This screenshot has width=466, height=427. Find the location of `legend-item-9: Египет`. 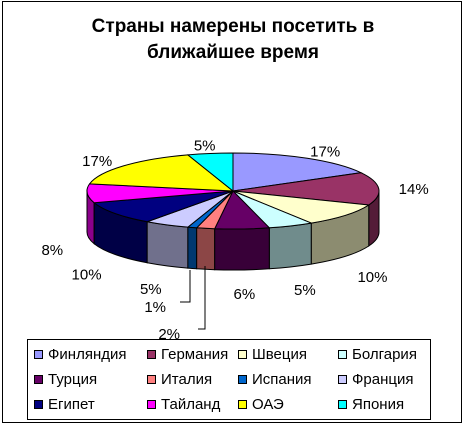

legend-item-9: Египет is located at coordinates (64, 404).